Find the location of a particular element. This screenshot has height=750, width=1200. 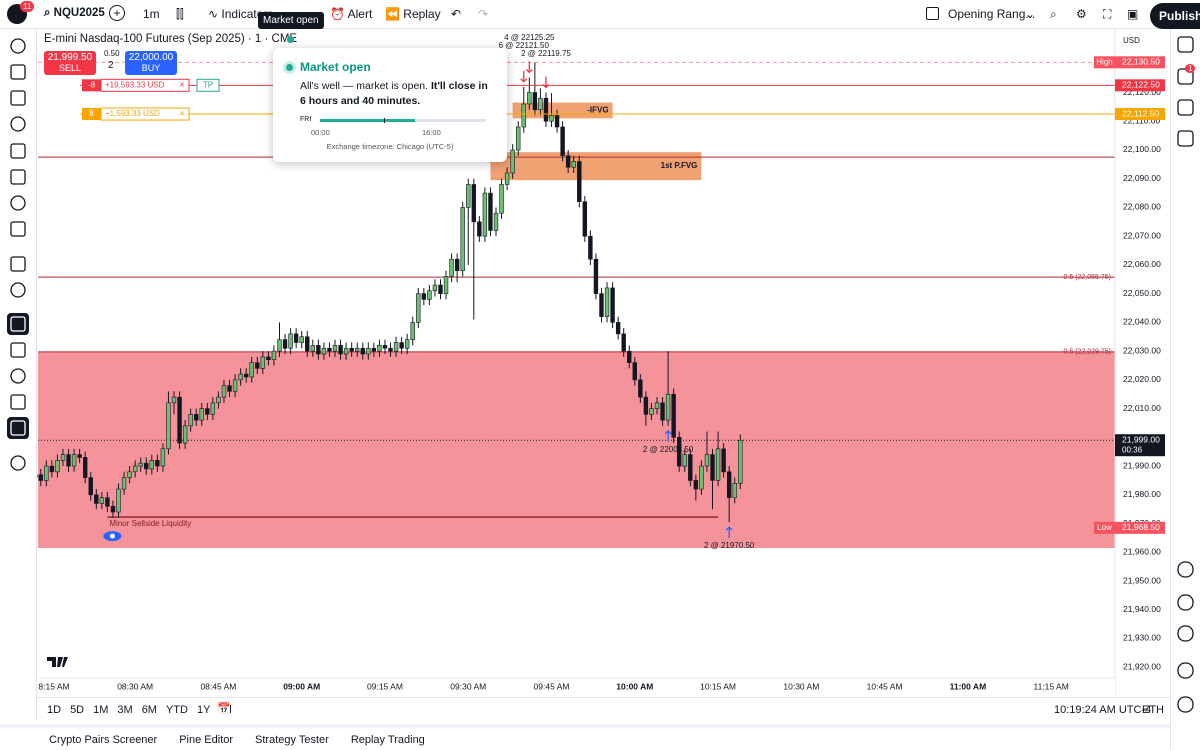

range-button: All is located at coordinates (225, 710).